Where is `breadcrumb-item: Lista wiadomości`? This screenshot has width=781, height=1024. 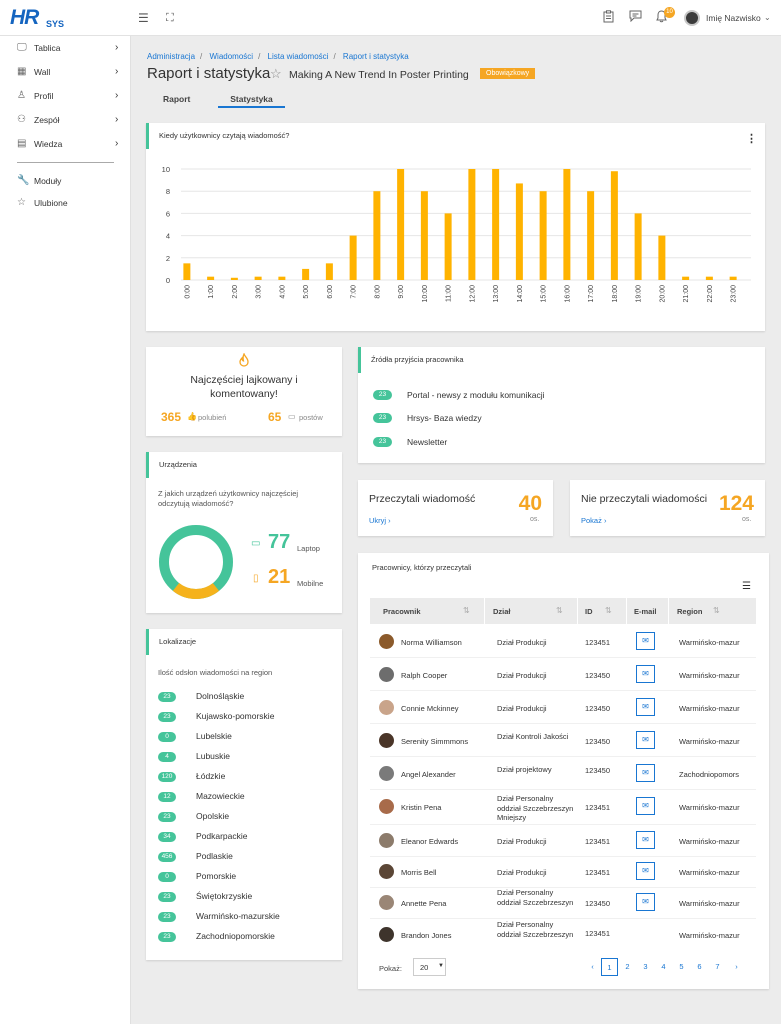 breadcrumb-item: Lista wiadomości is located at coordinates (298, 56).